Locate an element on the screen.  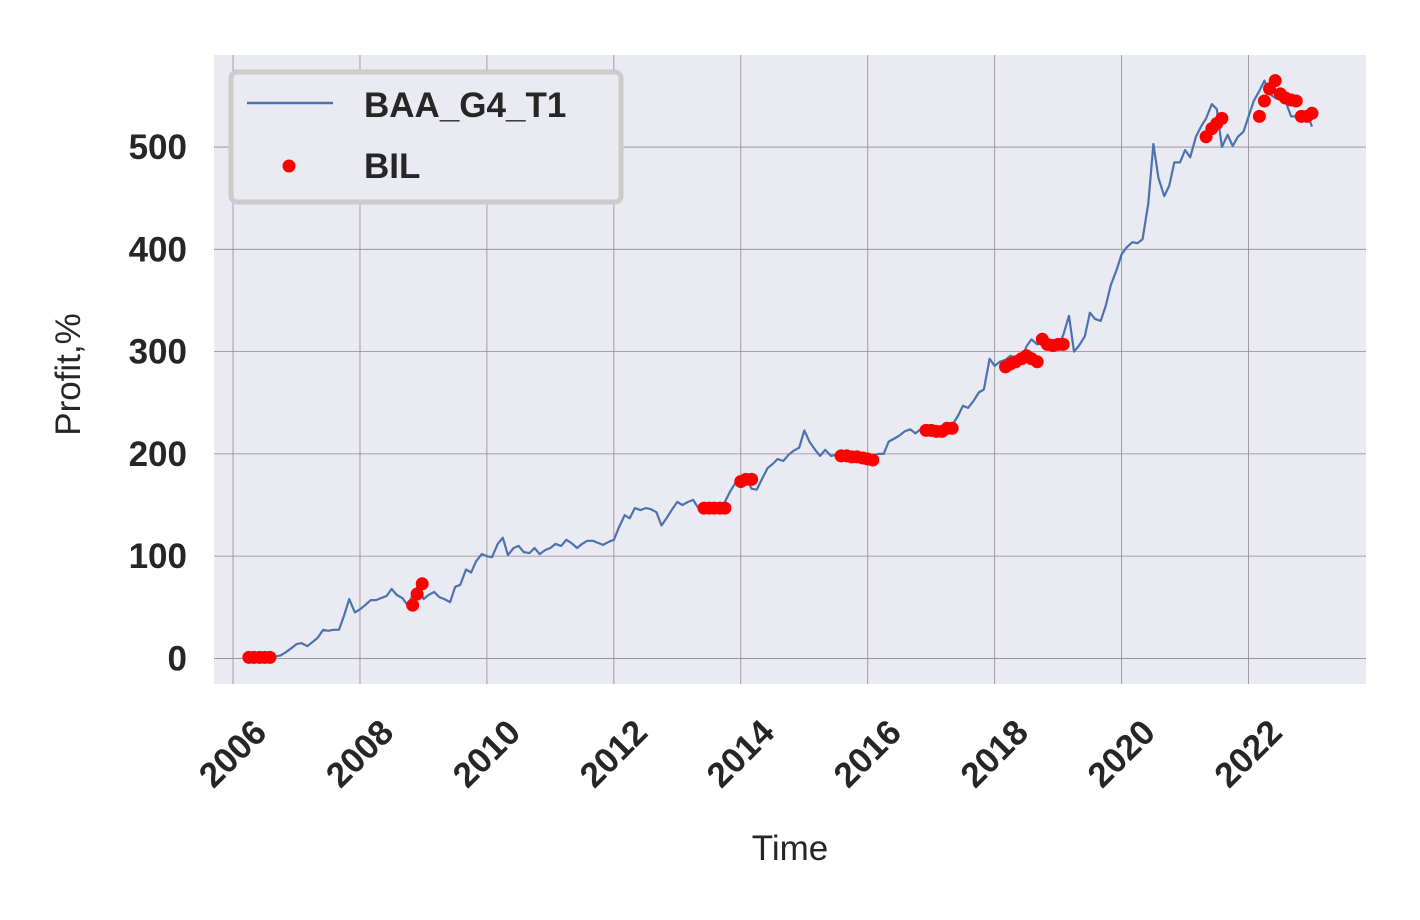
legend-box is located at coordinates (426, 137).